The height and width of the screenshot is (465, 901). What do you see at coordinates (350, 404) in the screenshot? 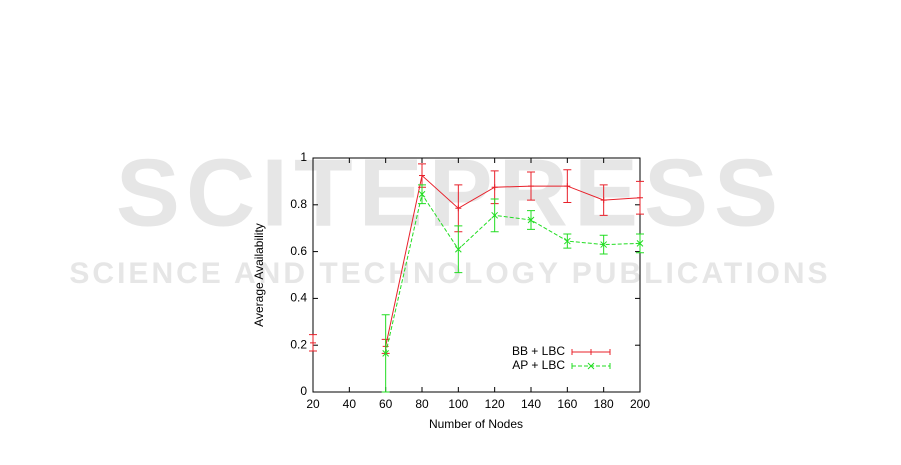
I see `x-tick-label: 40` at bounding box center [350, 404].